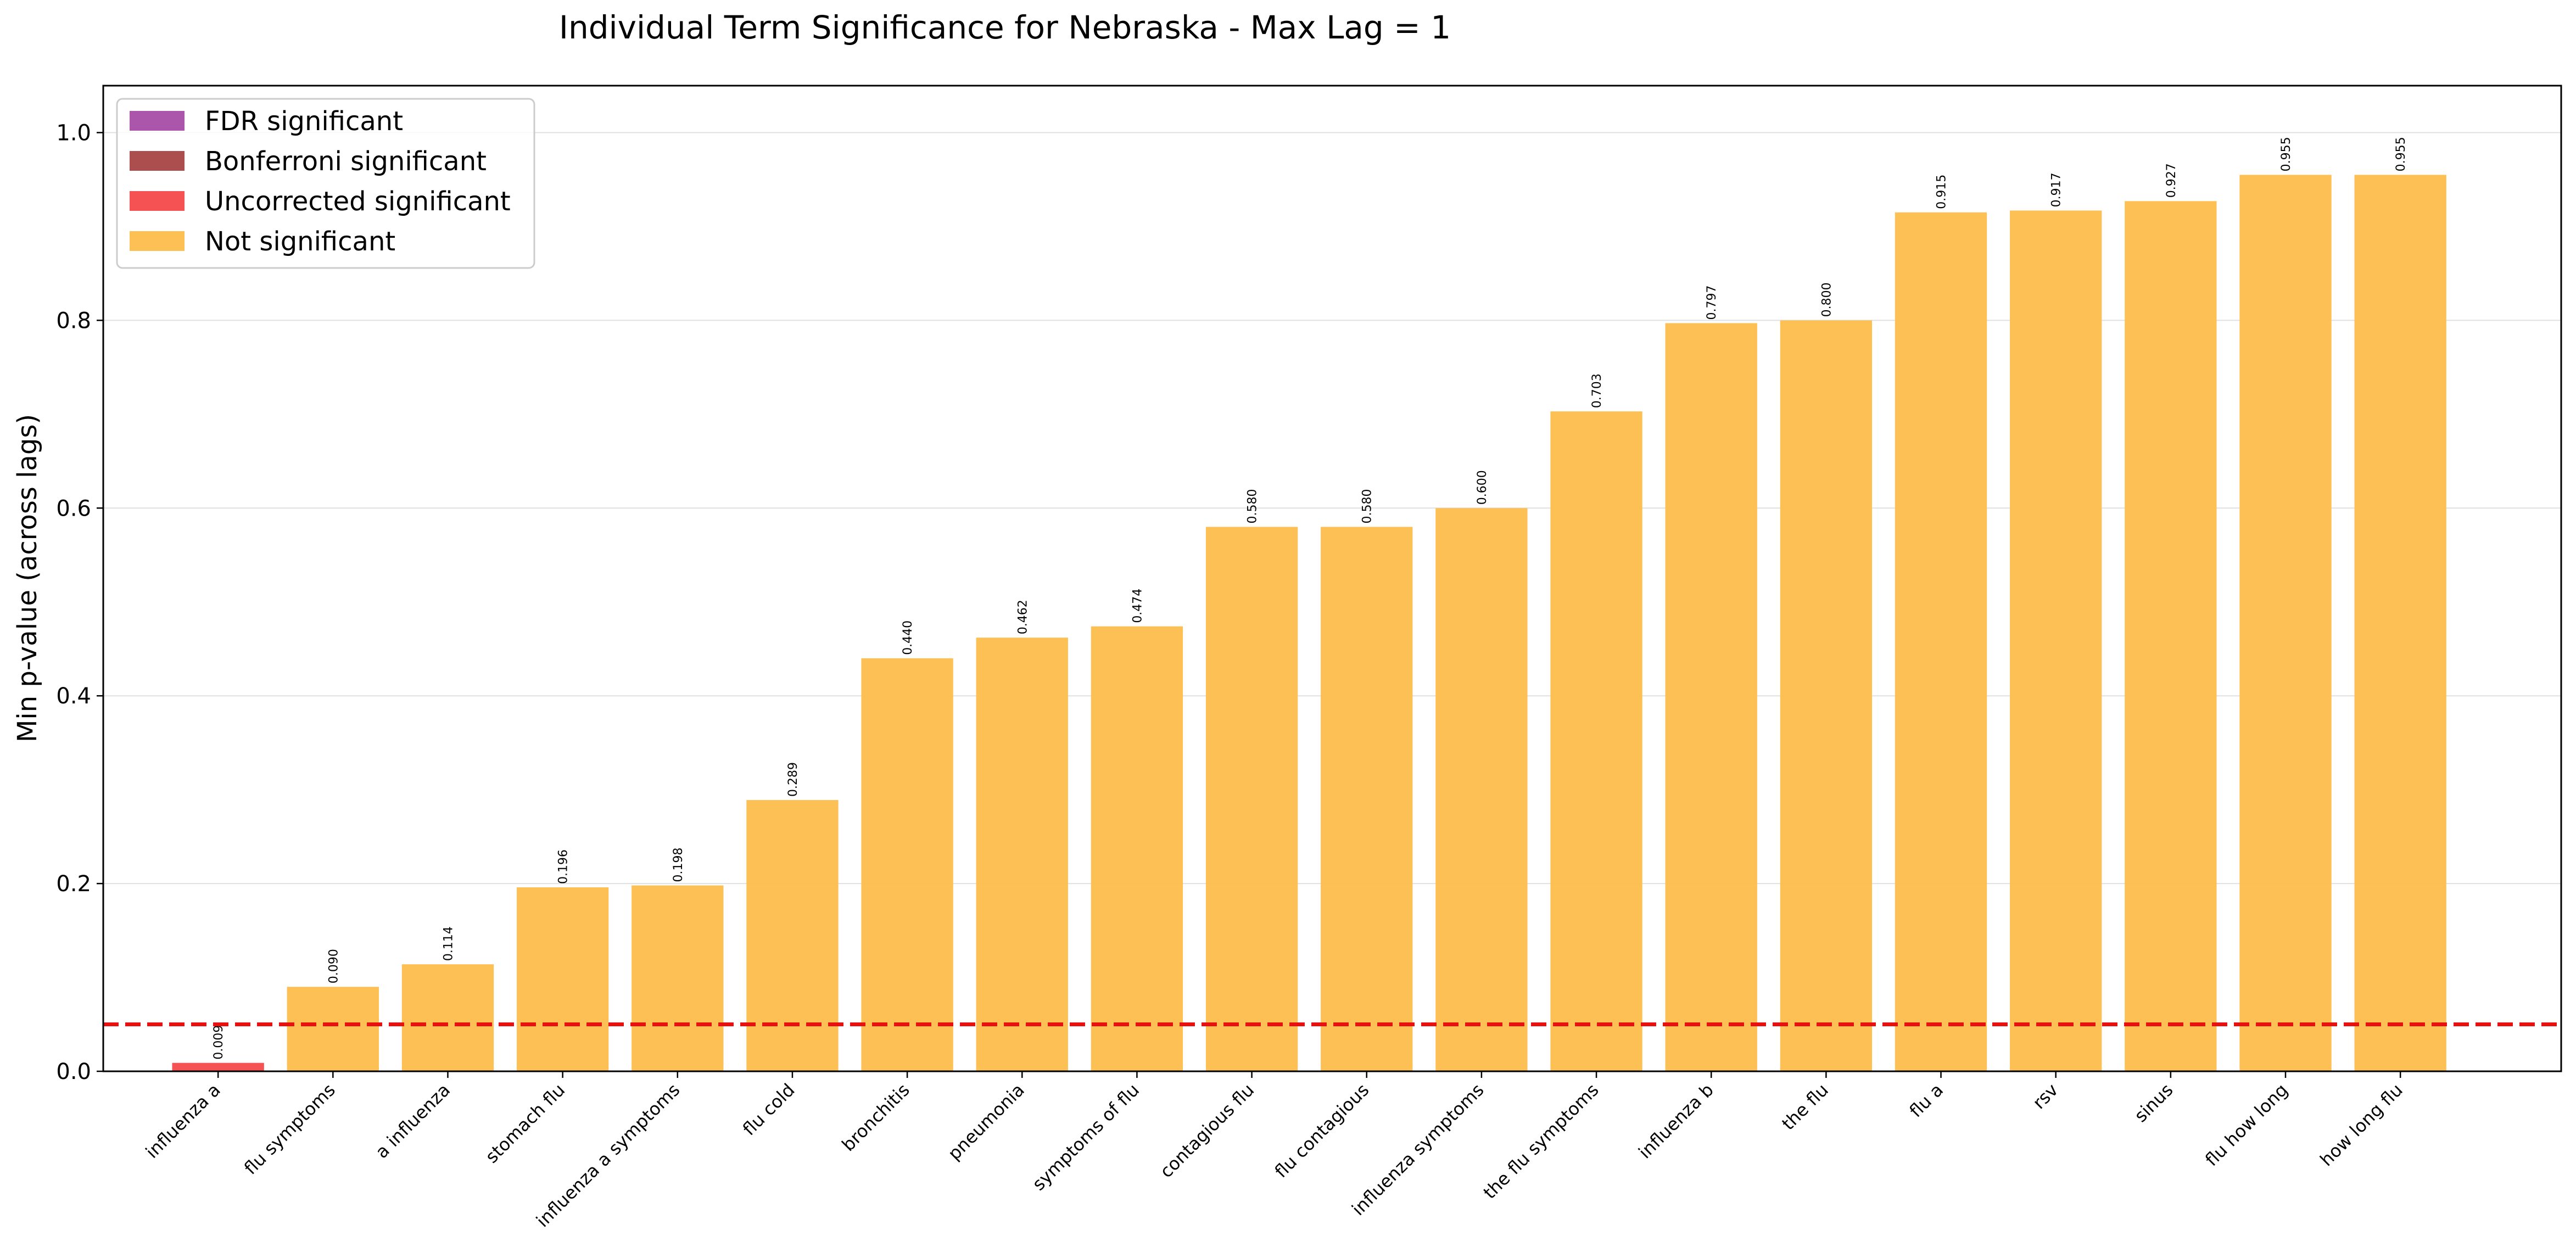  What do you see at coordinates (73, 1071) in the screenshot?
I see `y-tick-label: 0.0` at bounding box center [73, 1071].